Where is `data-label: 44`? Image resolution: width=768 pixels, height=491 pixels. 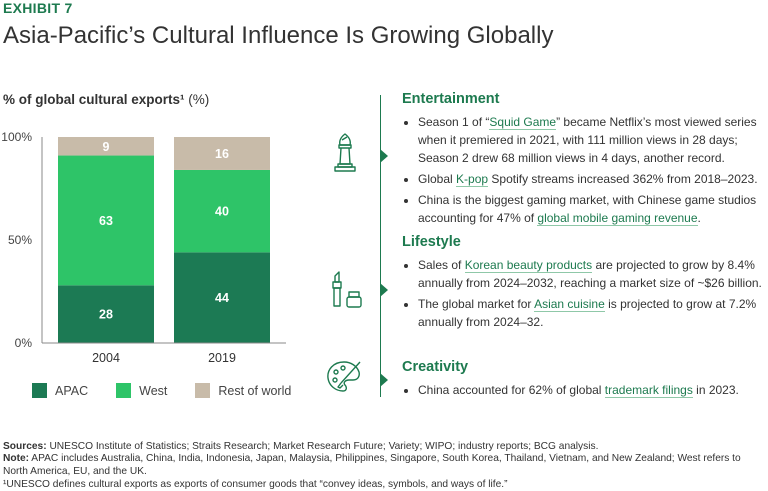 data-label: 44 is located at coordinates (222, 298).